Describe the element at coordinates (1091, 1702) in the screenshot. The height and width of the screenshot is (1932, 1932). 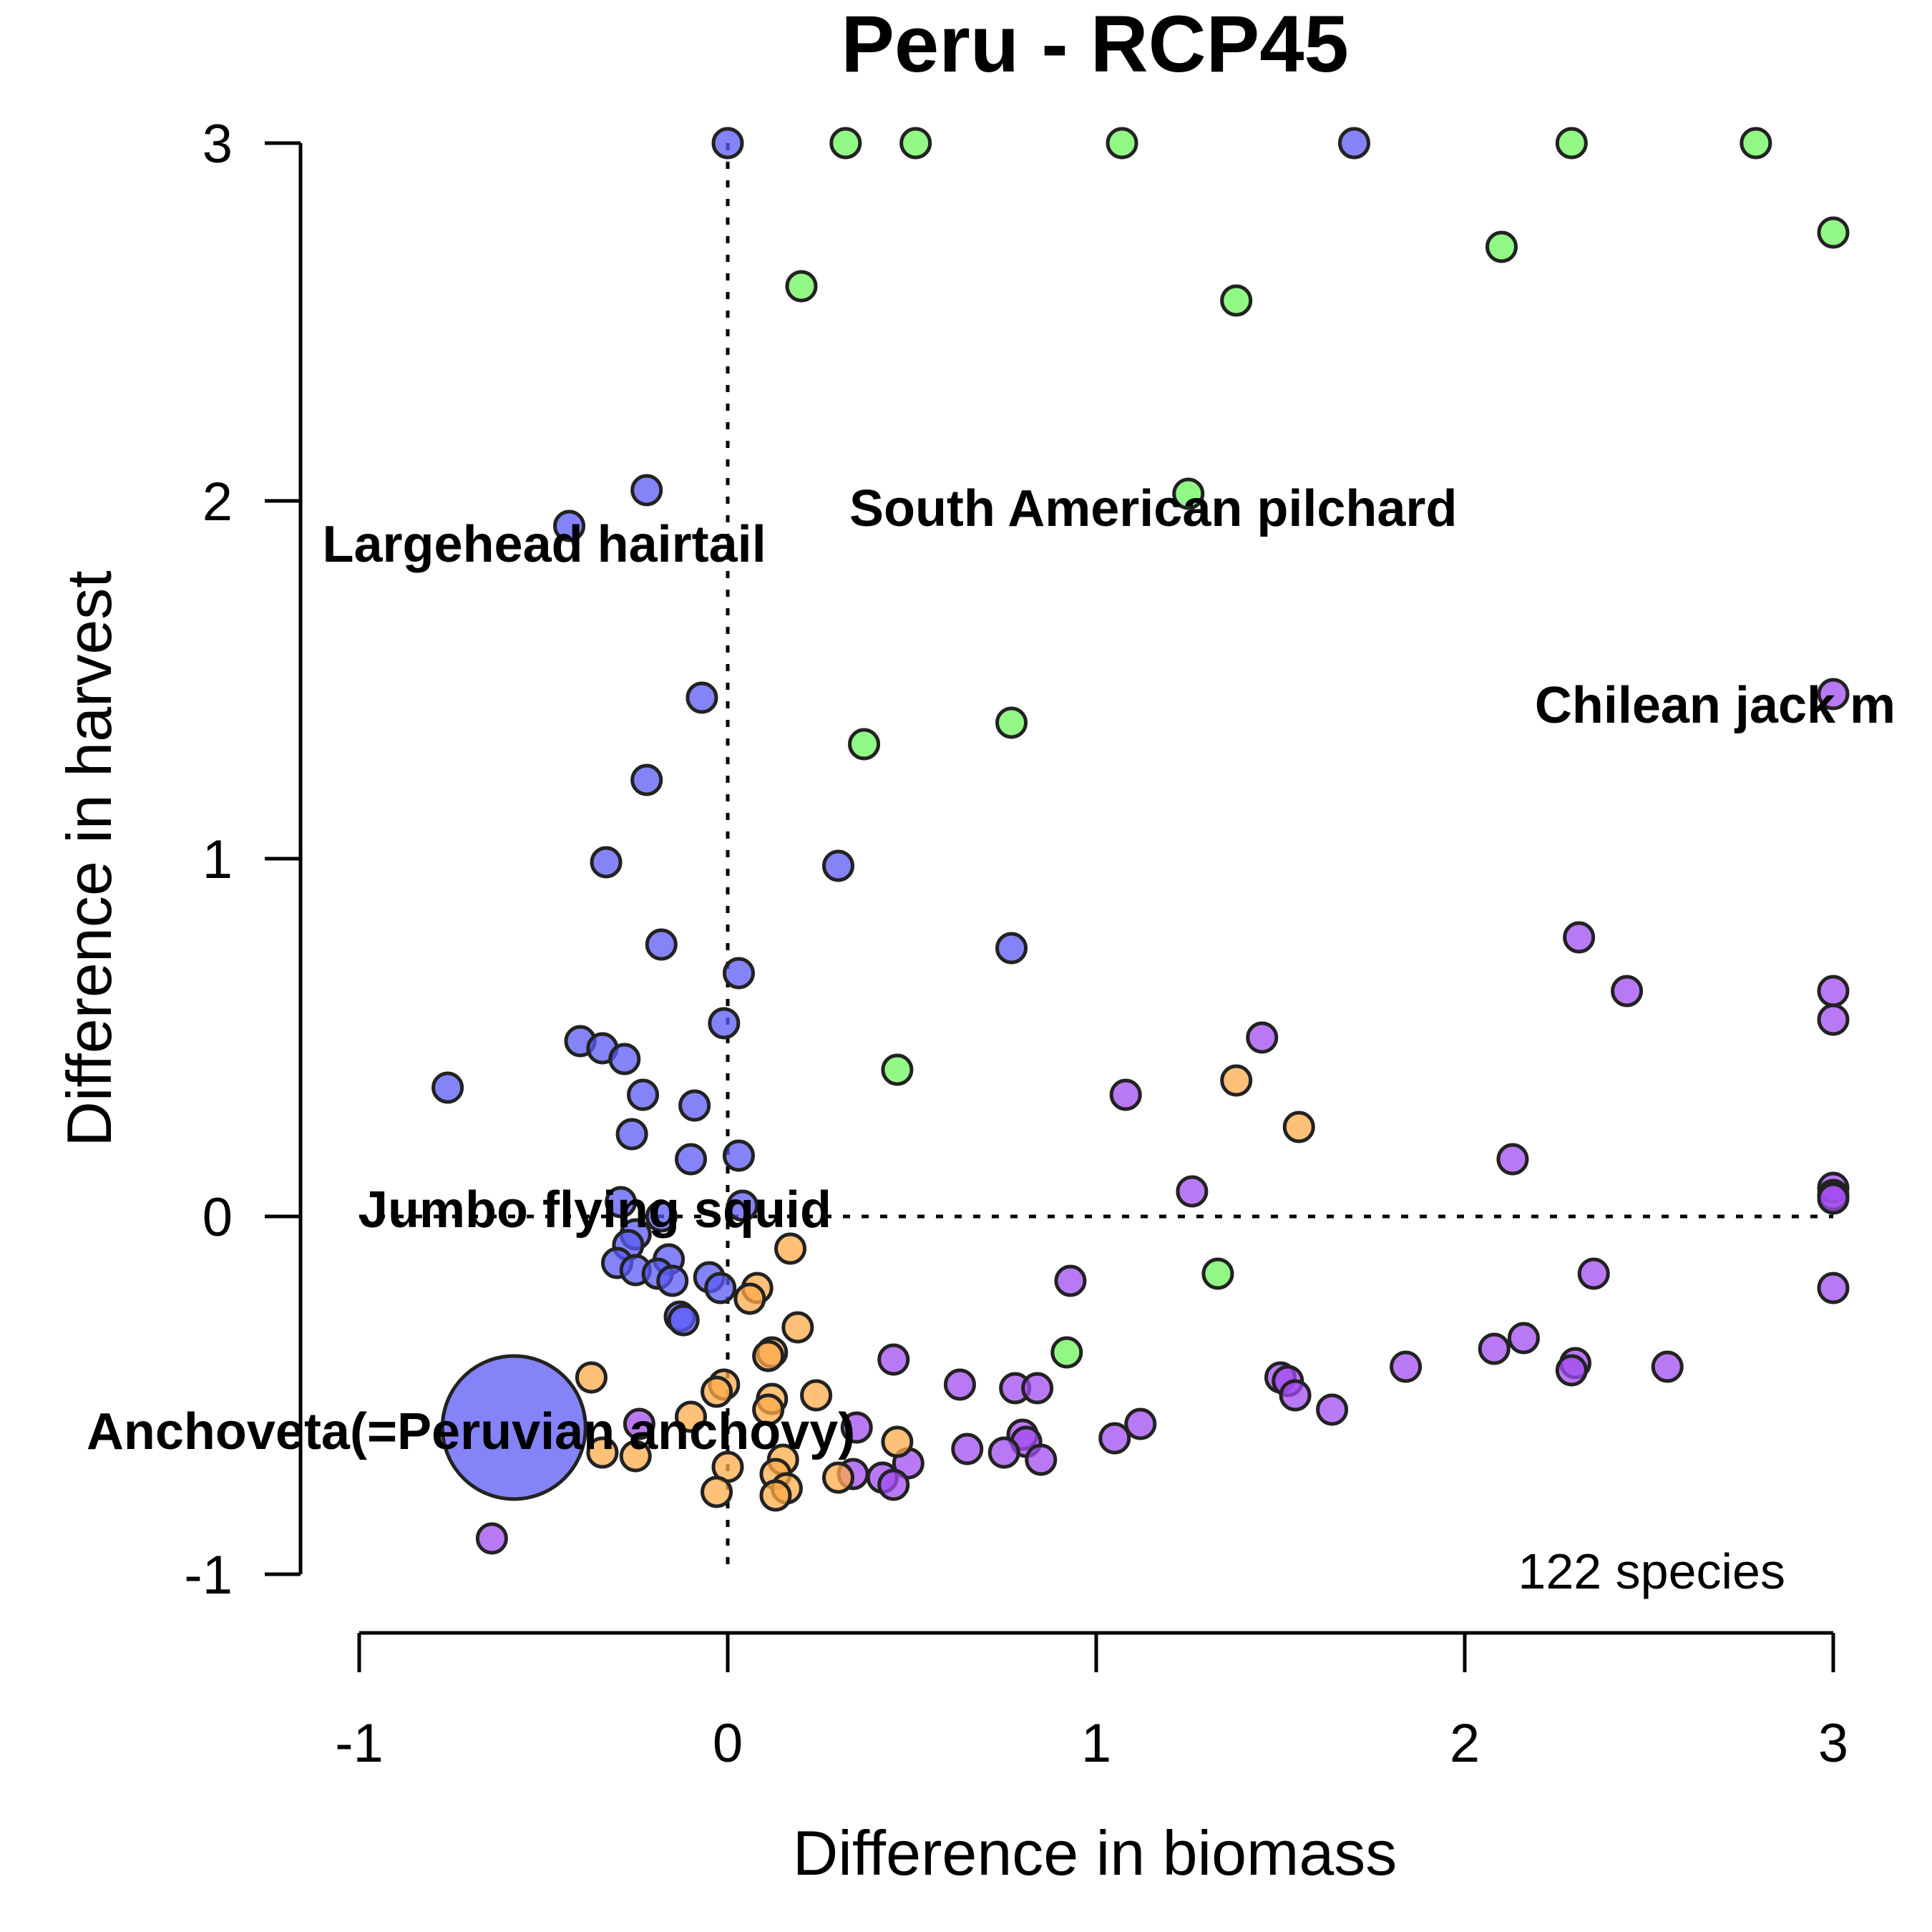
I see `x-axis: -1 0 1 2 3` at that location.